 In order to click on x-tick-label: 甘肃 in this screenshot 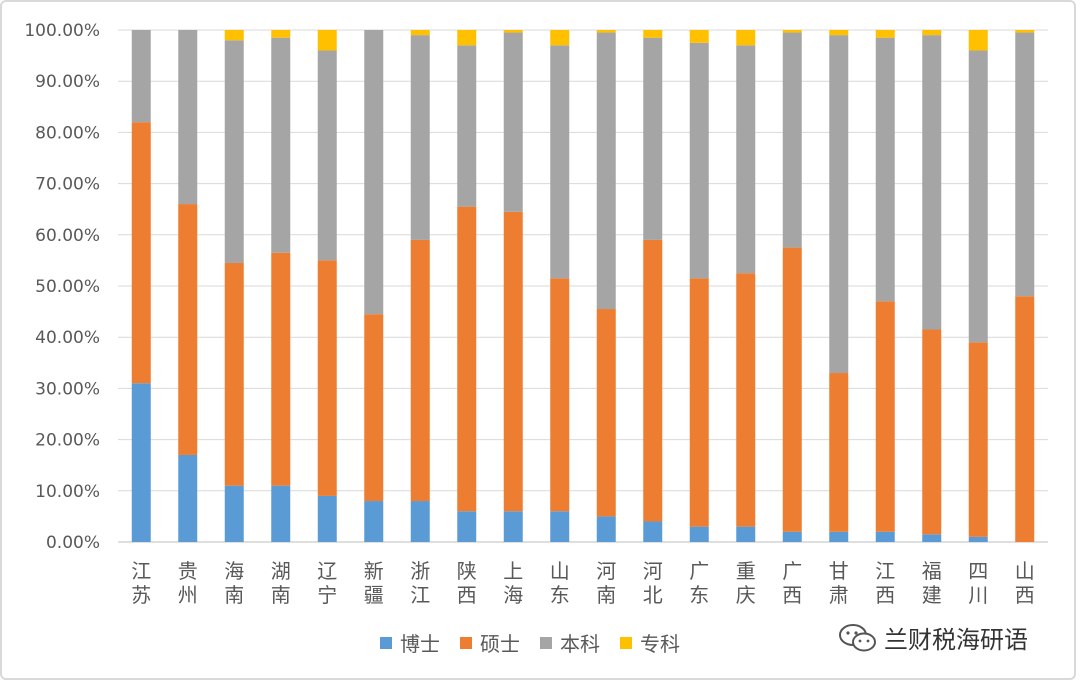, I will do `click(839, 583)`.